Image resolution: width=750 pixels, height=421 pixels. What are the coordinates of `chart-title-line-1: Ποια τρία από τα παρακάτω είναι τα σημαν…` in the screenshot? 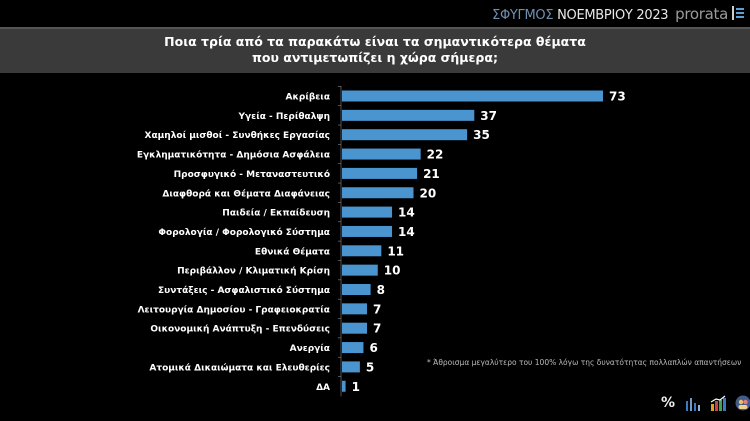 It's located at (375, 41).